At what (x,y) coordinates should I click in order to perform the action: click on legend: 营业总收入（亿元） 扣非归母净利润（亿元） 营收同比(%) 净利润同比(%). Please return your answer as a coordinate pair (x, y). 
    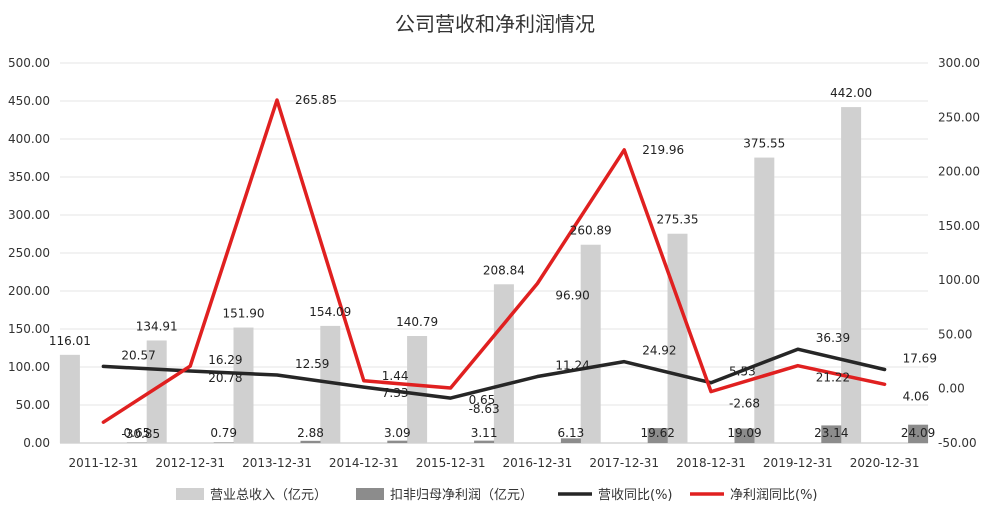
    Looking at the image, I should click on (497, 495).